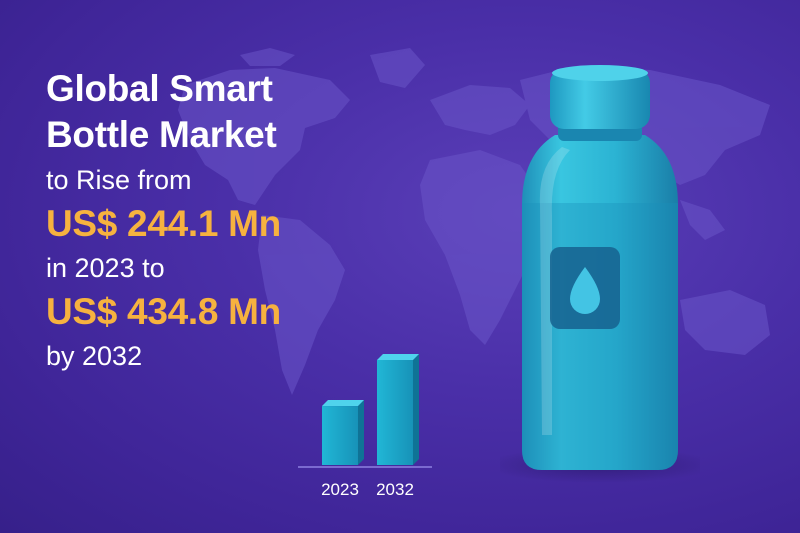 The height and width of the screenshot is (533, 800). I want to click on bar-2023, so click(343, 432).